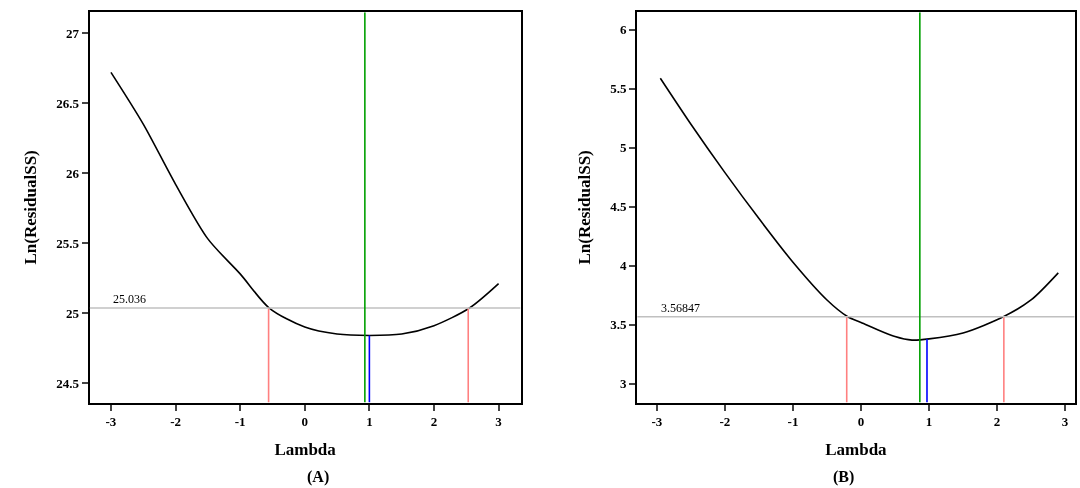 This screenshot has height=488, width=1080. Describe the element at coordinates (844, 477) in the screenshot. I see `text: (B)` at that location.